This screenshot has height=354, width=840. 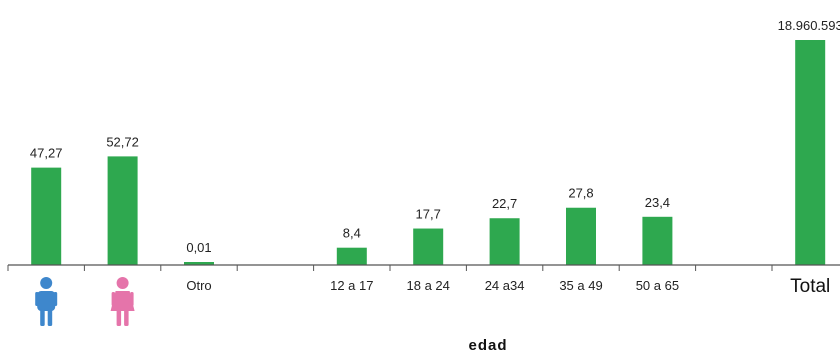 What do you see at coordinates (504, 203) in the screenshot?
I see `data-label: 22,7` at bounding box center [504, 203].